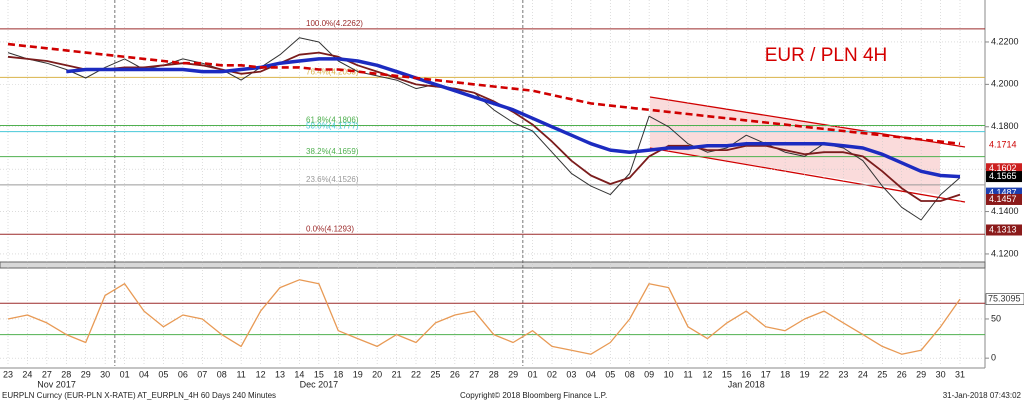 The height and width of the screenshot is (401, 1024). Describe the element at coordinates (332, 126) in the screenshot. I see `level-label: 50.0%(4.1777)` at that location.